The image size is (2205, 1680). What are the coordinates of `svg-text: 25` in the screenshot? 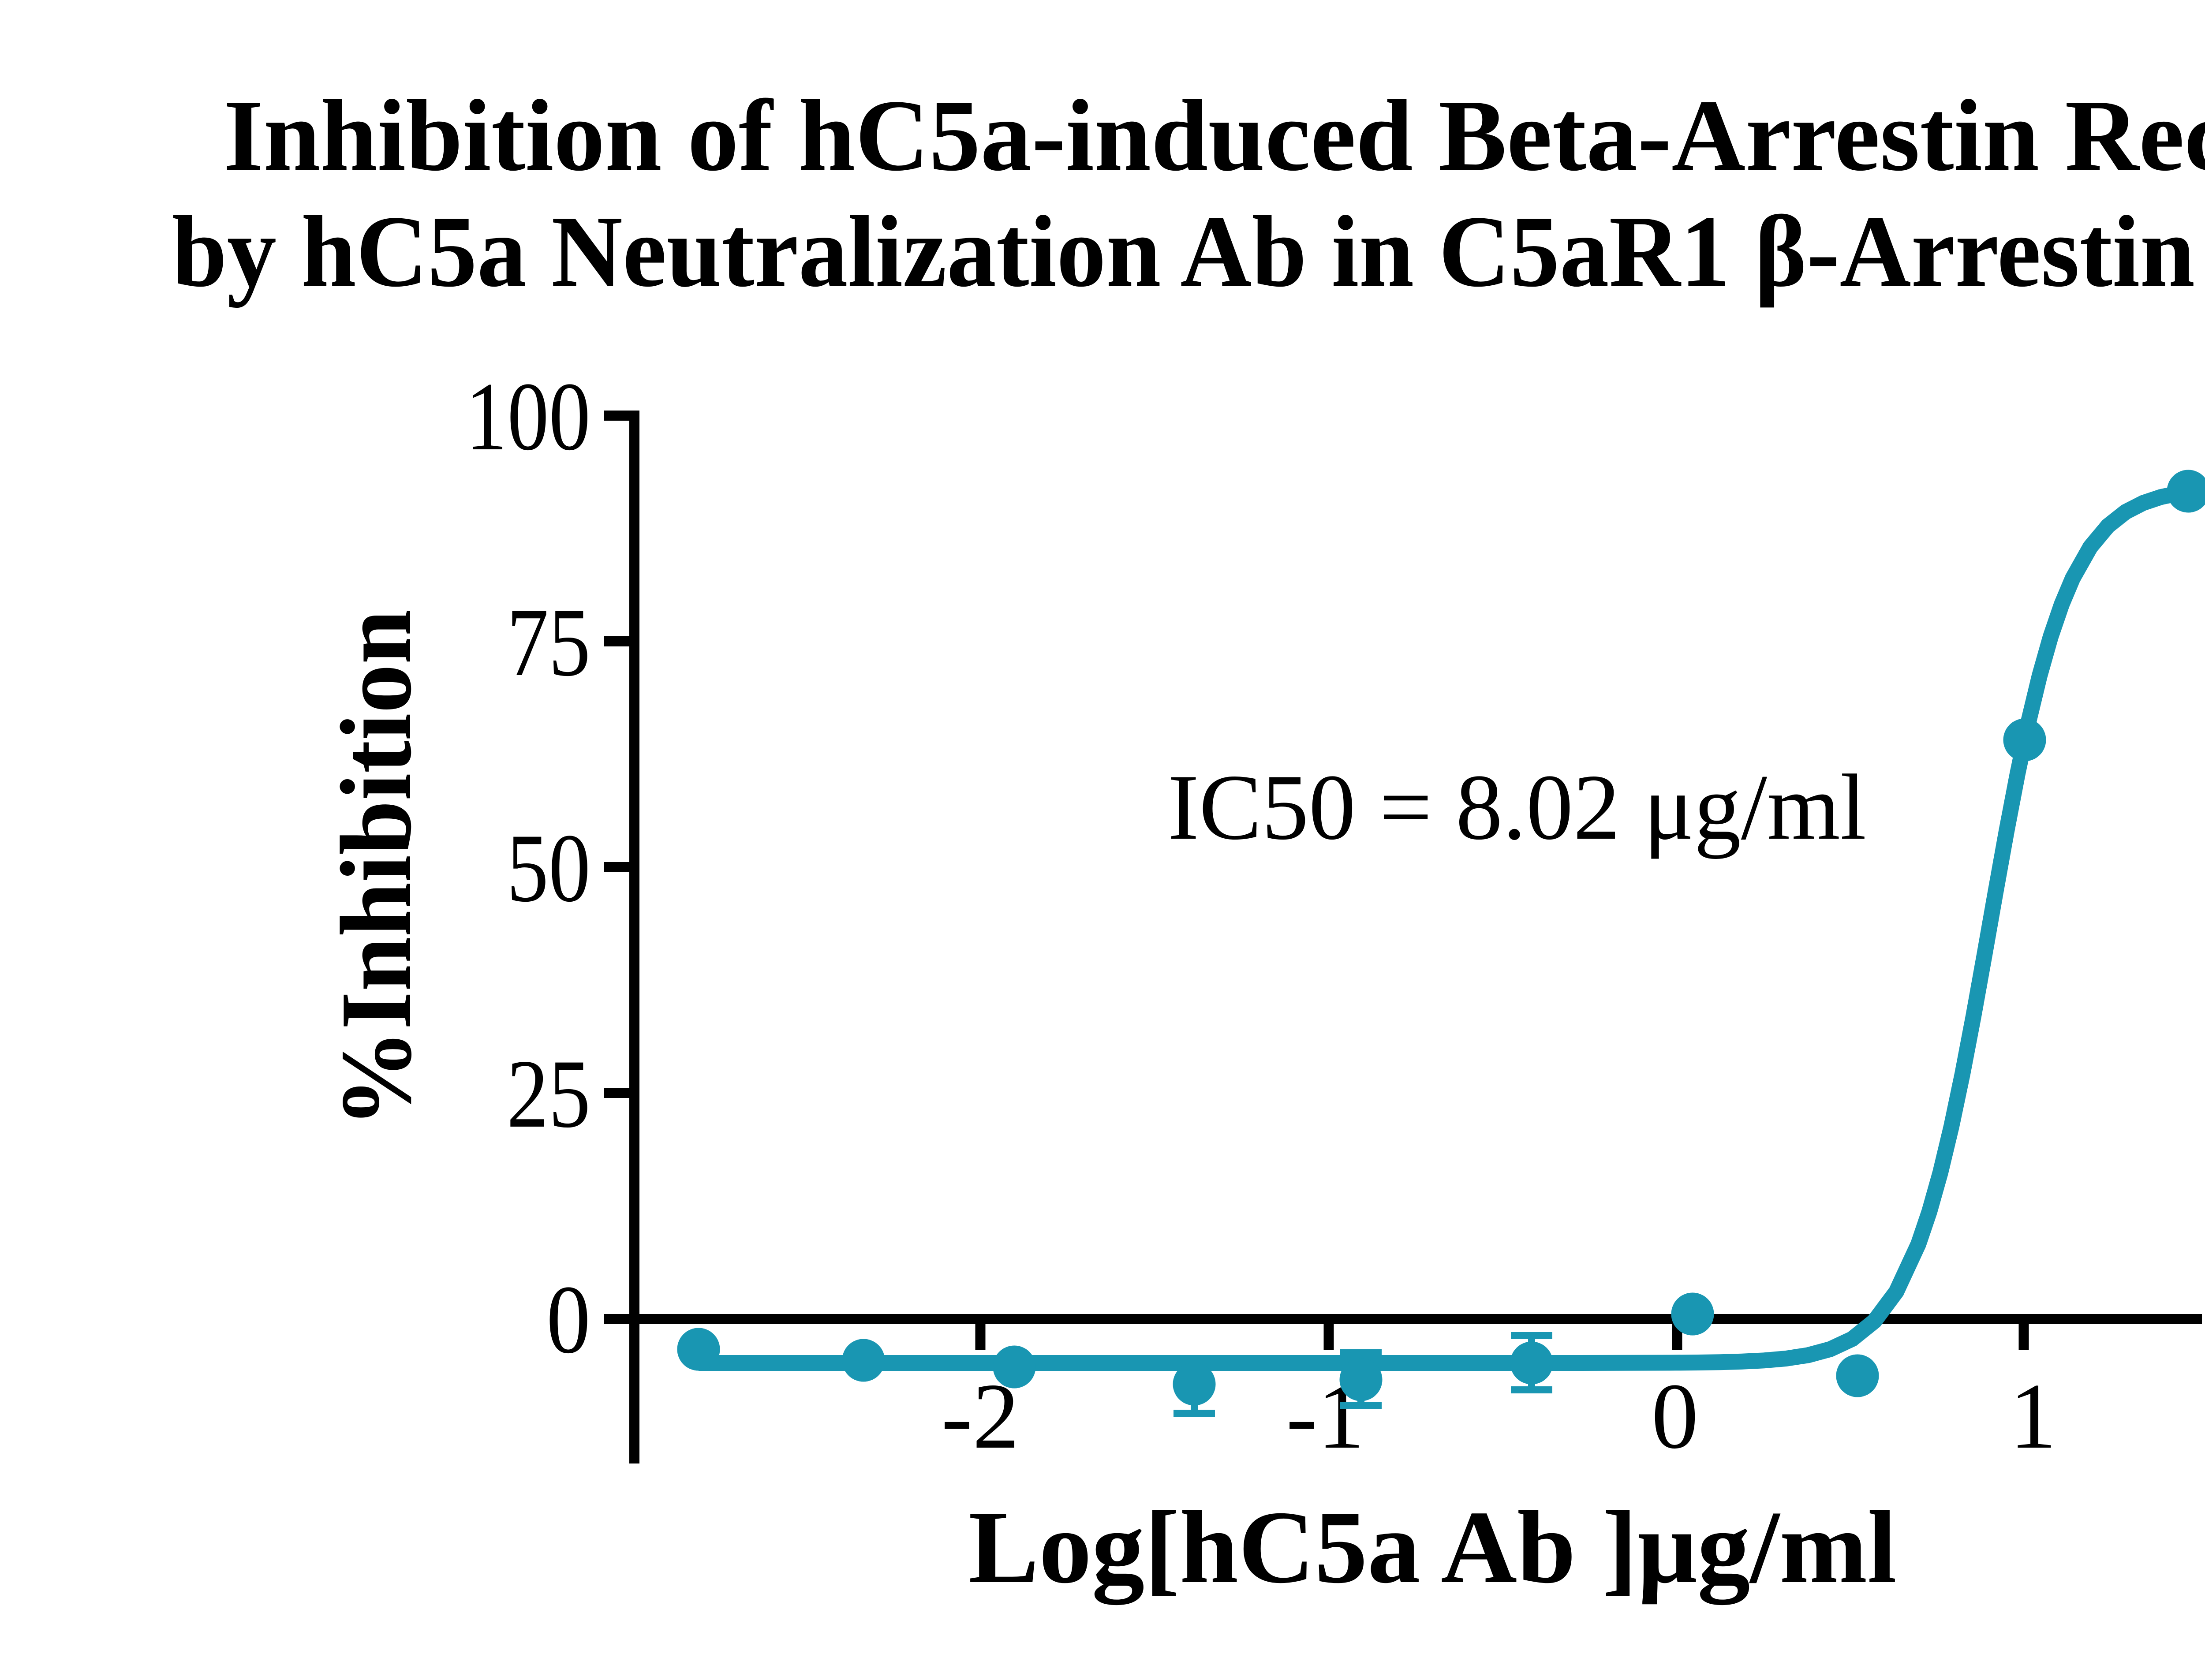 It's located at (548, 1094).